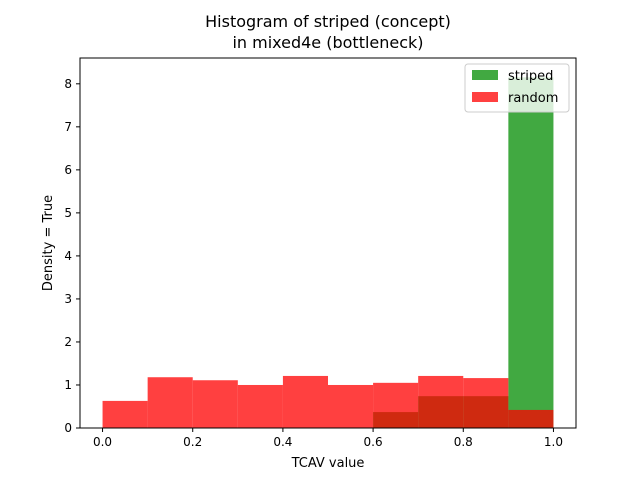 This screenshot has height=480, width=640. Describe the element at coordinates (373, 442) in the screenshot. I see `x-tick-label: 0.6` at that location.